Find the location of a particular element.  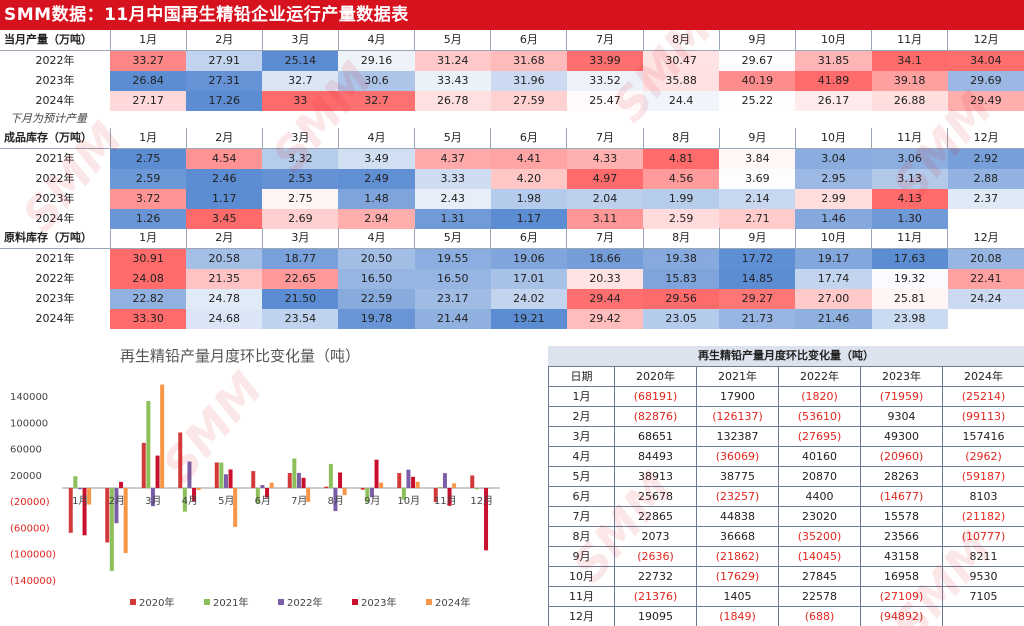

value-cell: 31.24 is located at coordinates (452, 60).